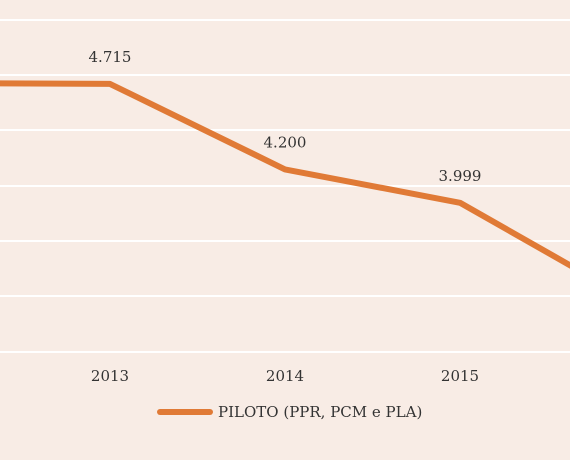 The image size is (570, 460). What do you see at coordinates (460, 376) in the screenshot?
I see `x-tick-label: 2015` at bounding box center [460, 376].